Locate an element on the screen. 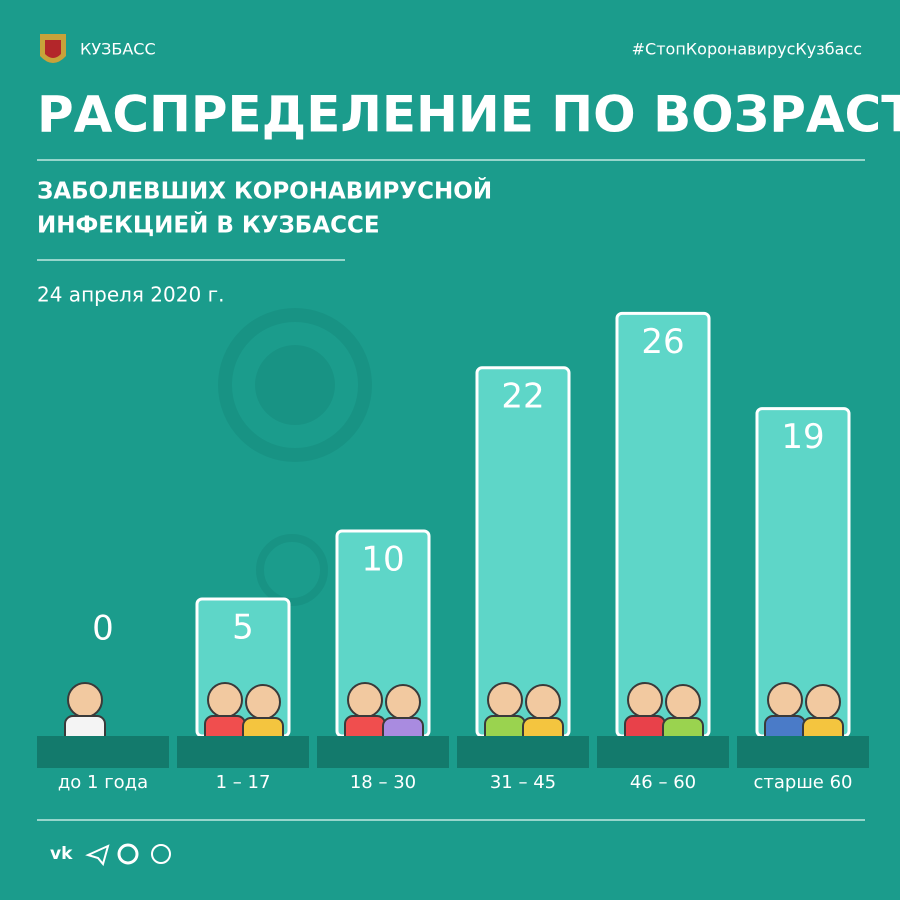  value-label: 26 is located at coordinates (662, 342).